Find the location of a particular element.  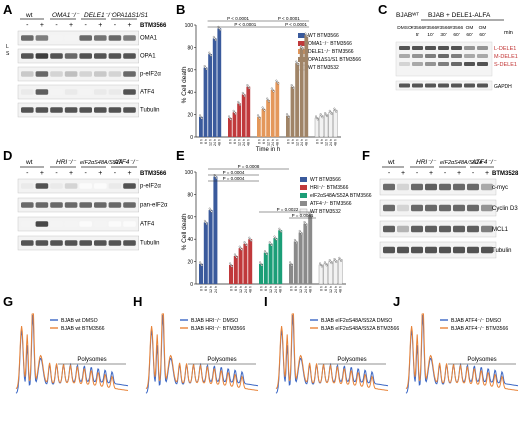

x-tick-label: 6 h is located at coordinates (293, 141).